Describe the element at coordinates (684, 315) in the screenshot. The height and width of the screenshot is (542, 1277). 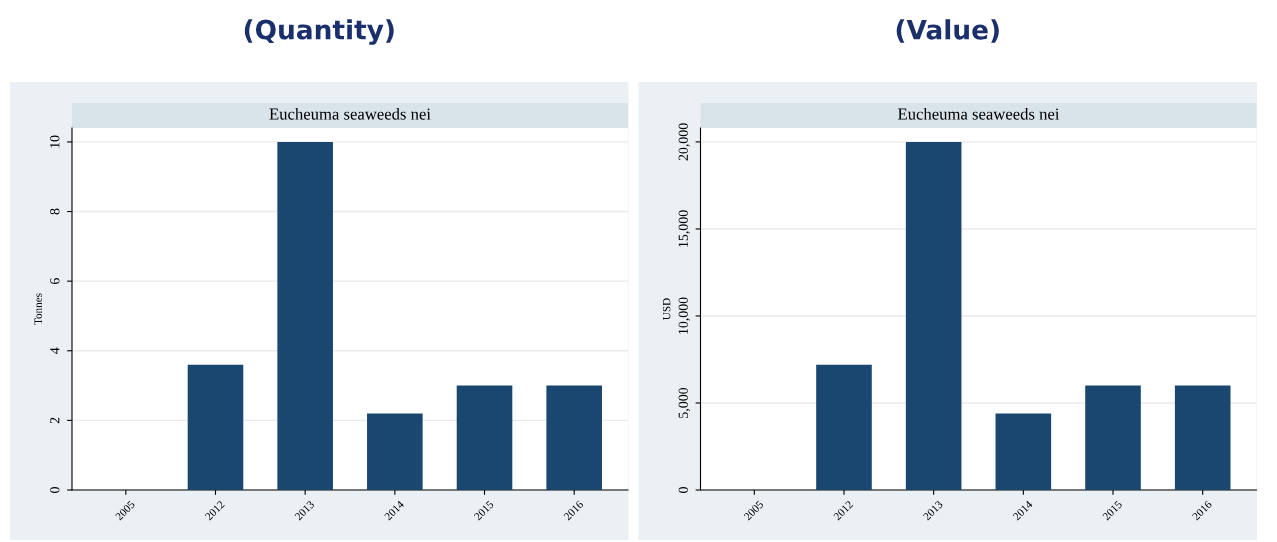
I see `y-tick-label: 10,000` at that location.